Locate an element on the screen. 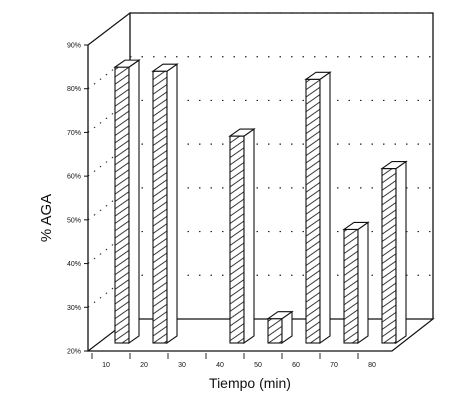  x-tick-label: 30 is located at coordinates (182, 365).